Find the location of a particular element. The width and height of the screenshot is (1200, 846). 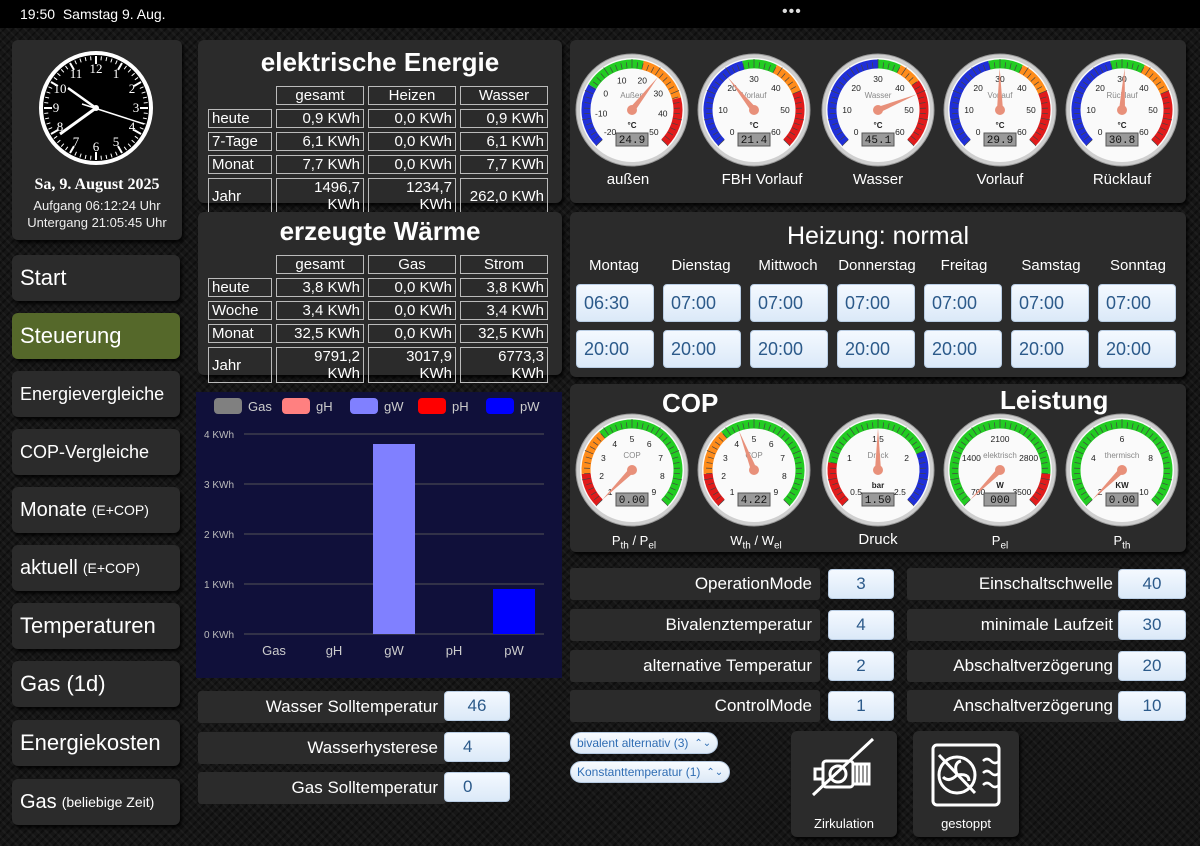

electric-energy-title: elektrische Energie is located at coordinates (380, 62).